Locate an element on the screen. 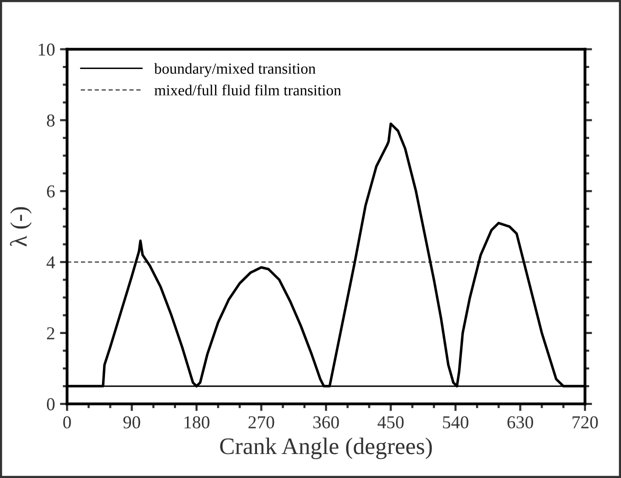  y-tick-label: 0 is located at coordinates (50, 404).